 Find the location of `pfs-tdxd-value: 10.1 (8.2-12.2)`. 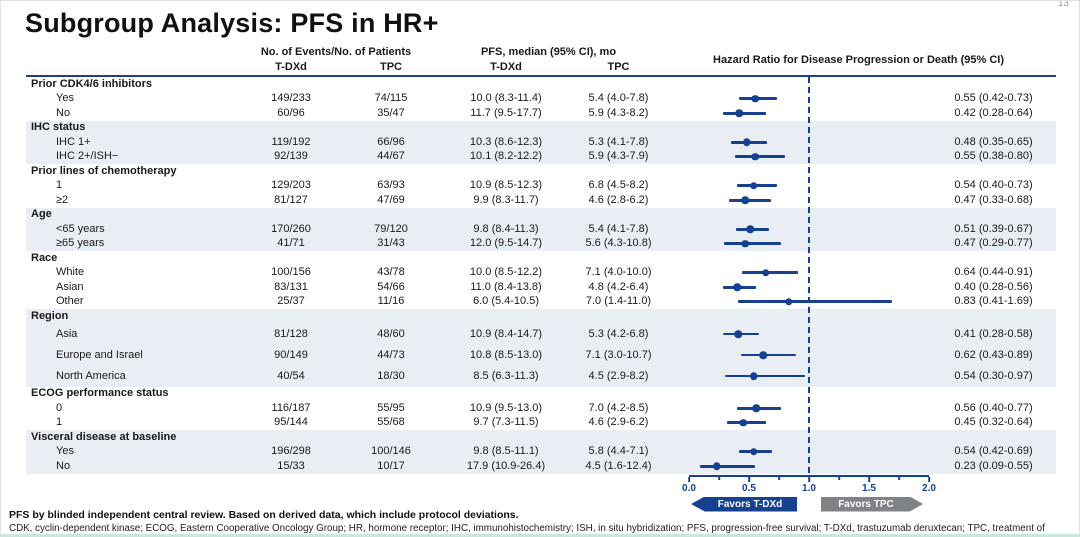

pfs-tdxd-value: 10.1 (8.2-12.2) is located at coordinates (506, 156).